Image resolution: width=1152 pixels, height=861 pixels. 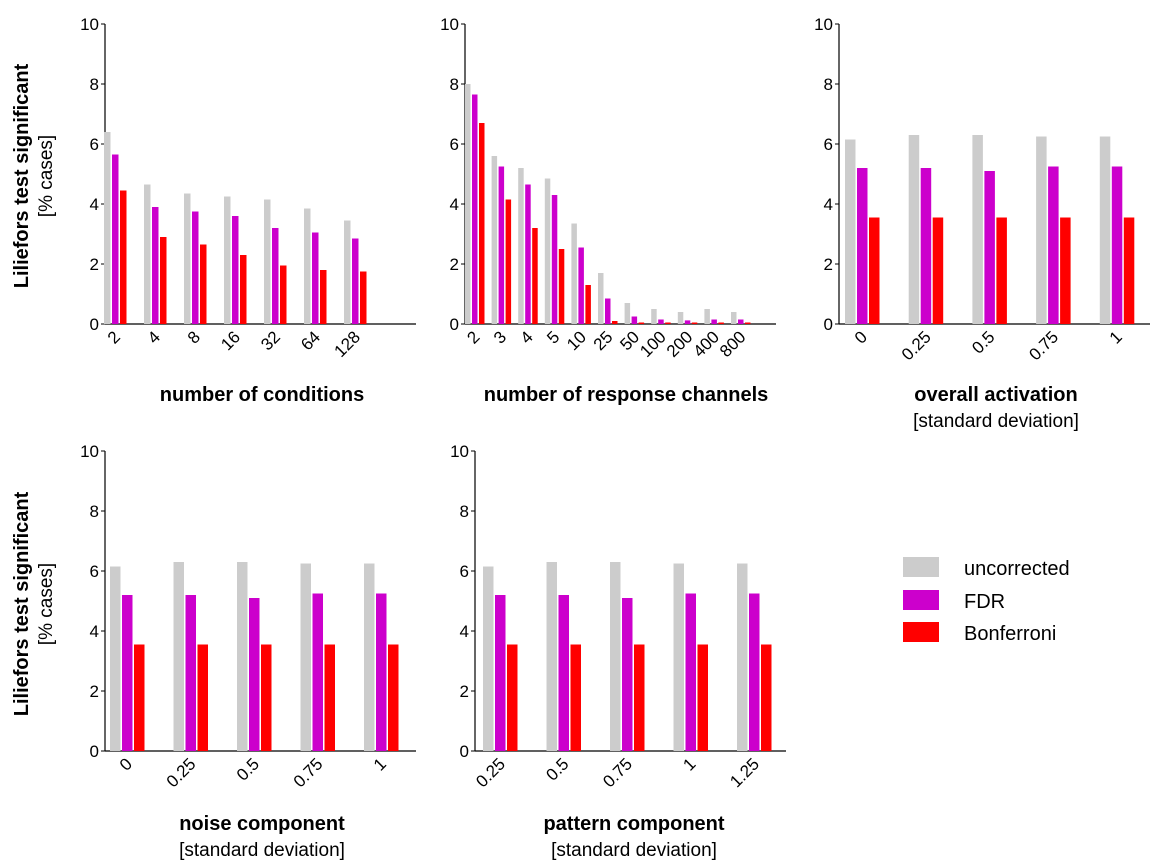 What do you see at coordinates (1017, 569) in the screenshot?
I see `legend-label-uncorrected: uncorrected` at bounding box center [1017, 569].